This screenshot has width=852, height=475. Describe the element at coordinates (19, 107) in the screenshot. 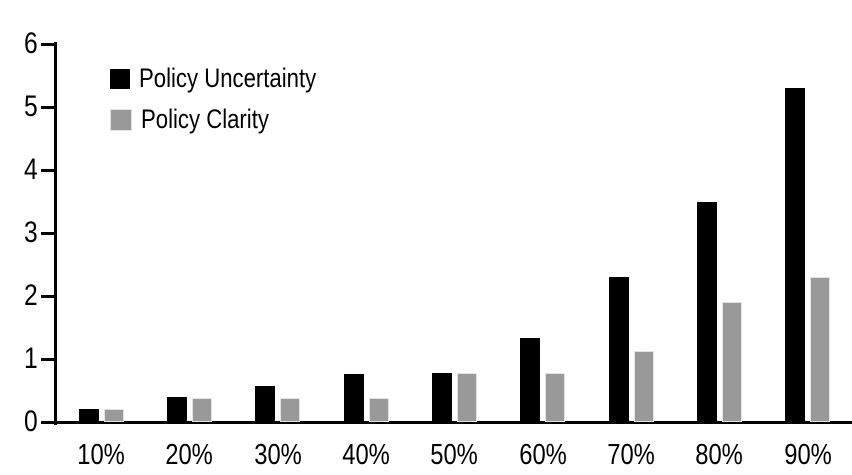

I see `y-tick-label: 5` at that location.